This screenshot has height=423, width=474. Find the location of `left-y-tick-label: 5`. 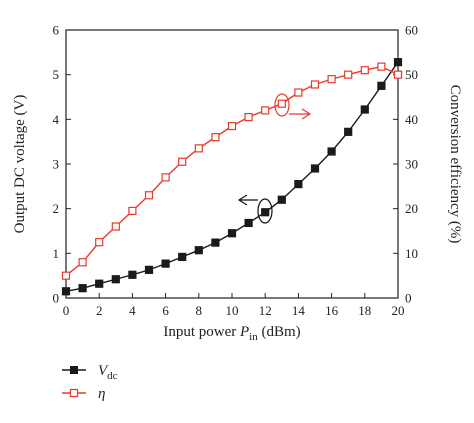

left-y-tick-label: 5 is located at coordinates (56, 74).